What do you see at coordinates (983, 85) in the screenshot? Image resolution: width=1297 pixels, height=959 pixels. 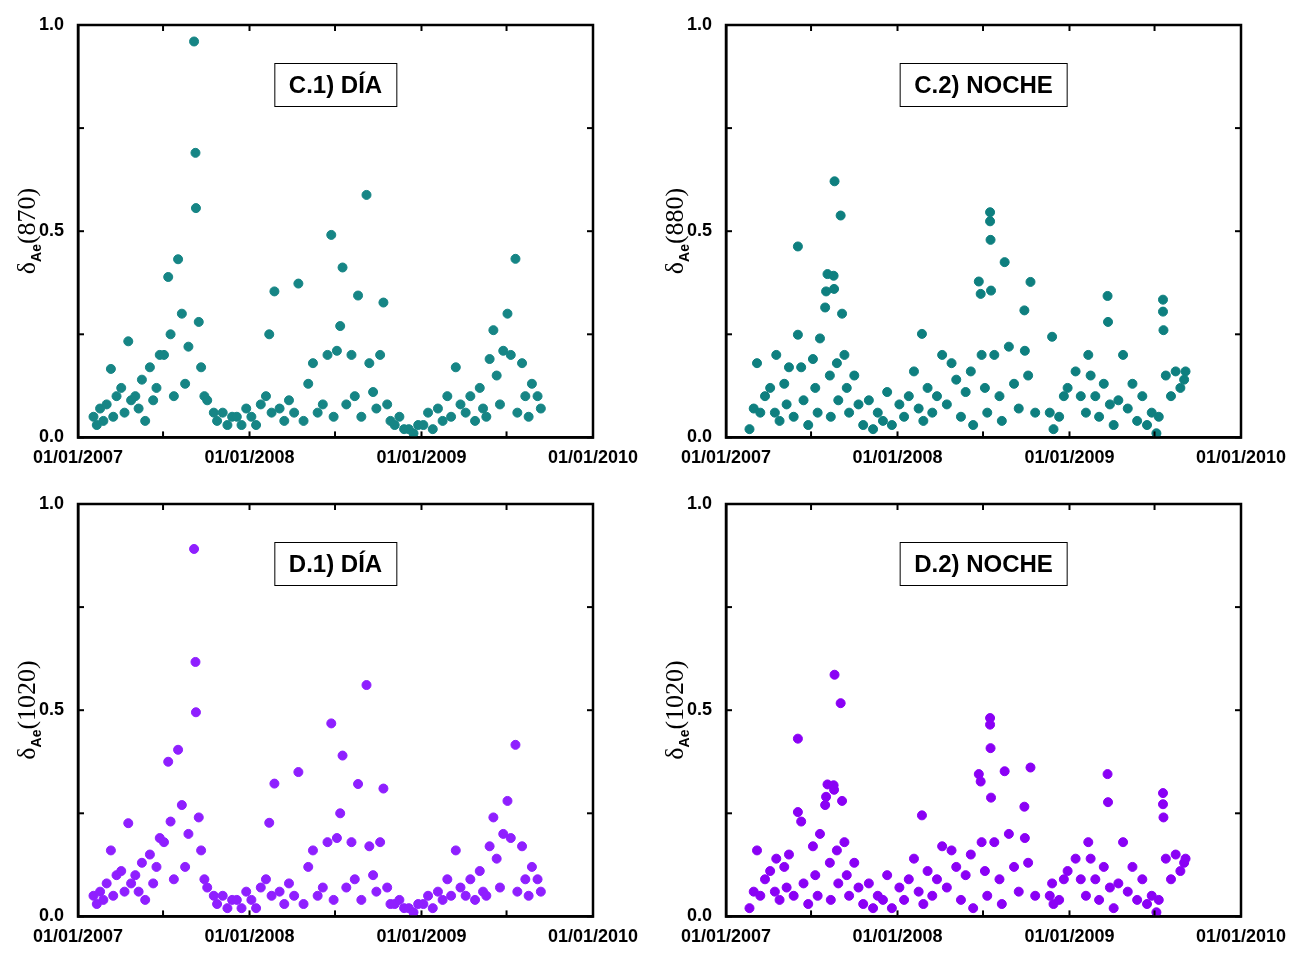 I see `text: C.2) NOCHE` at bounding box center [983, 85].